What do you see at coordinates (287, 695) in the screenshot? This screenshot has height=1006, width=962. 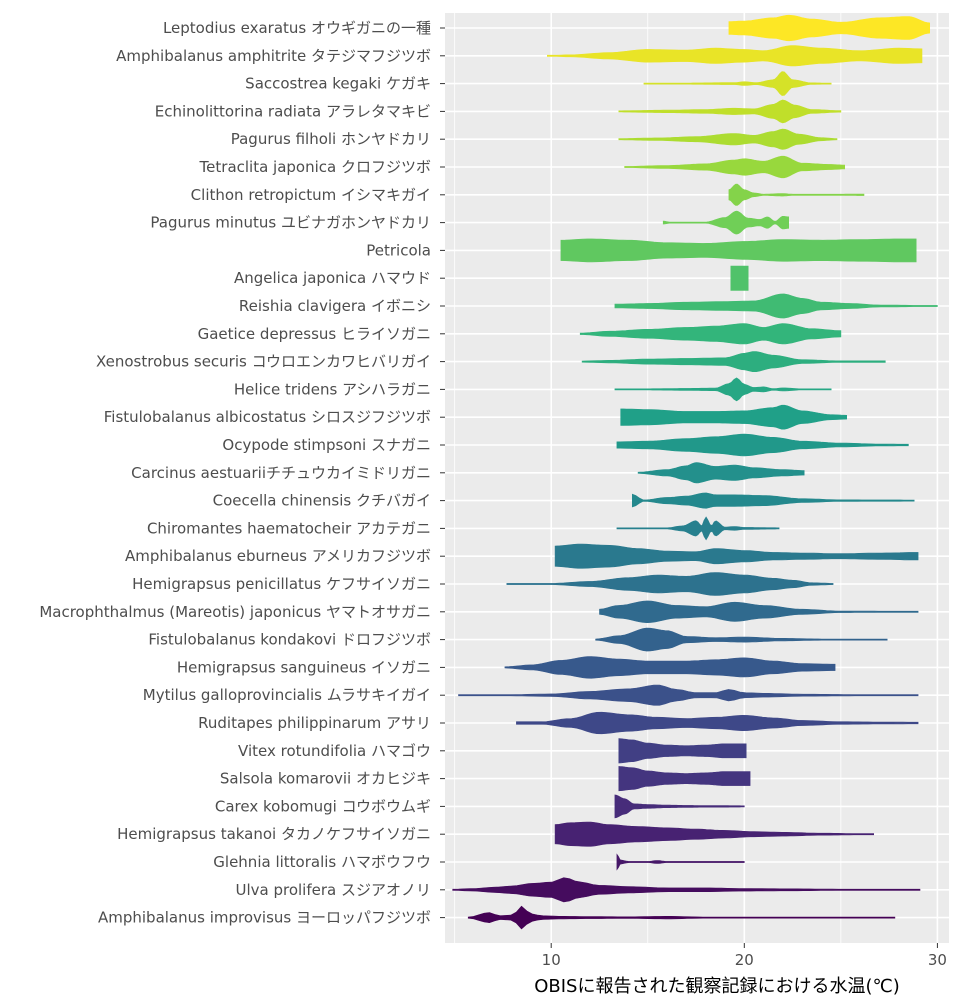 I see `y-tick-label: Mytilus galloprovincialis ムラサキイガイ` at bounding box center [287, 695].